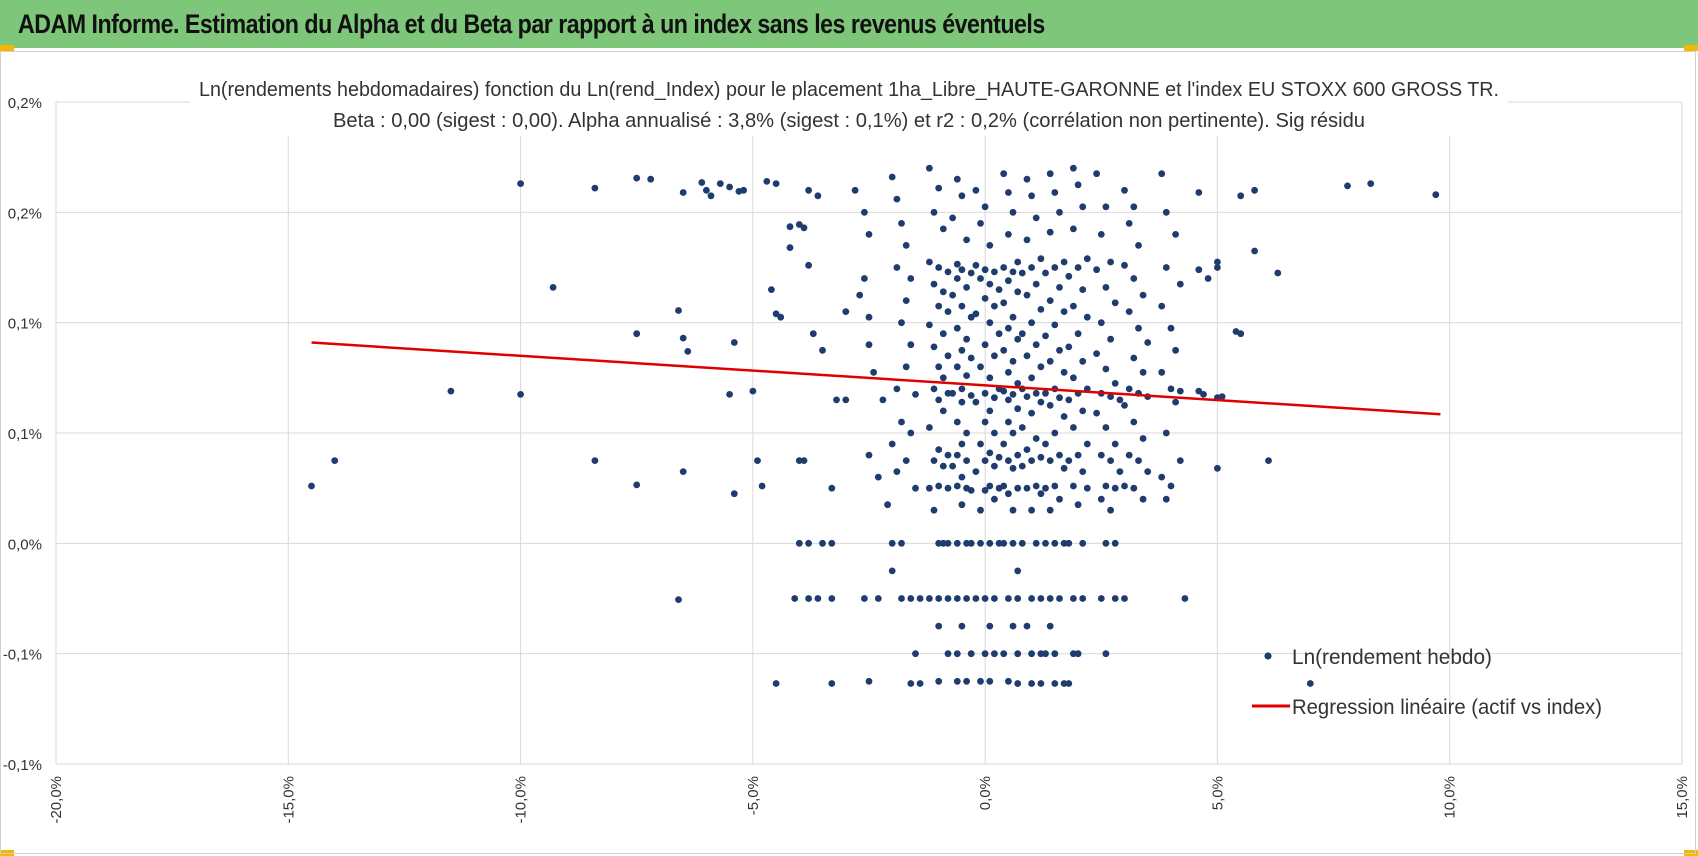  What do you see at coordinates (1268, 656) in the screenshot?
I see `legend-marker-points` at bounding box center [1268, 656].